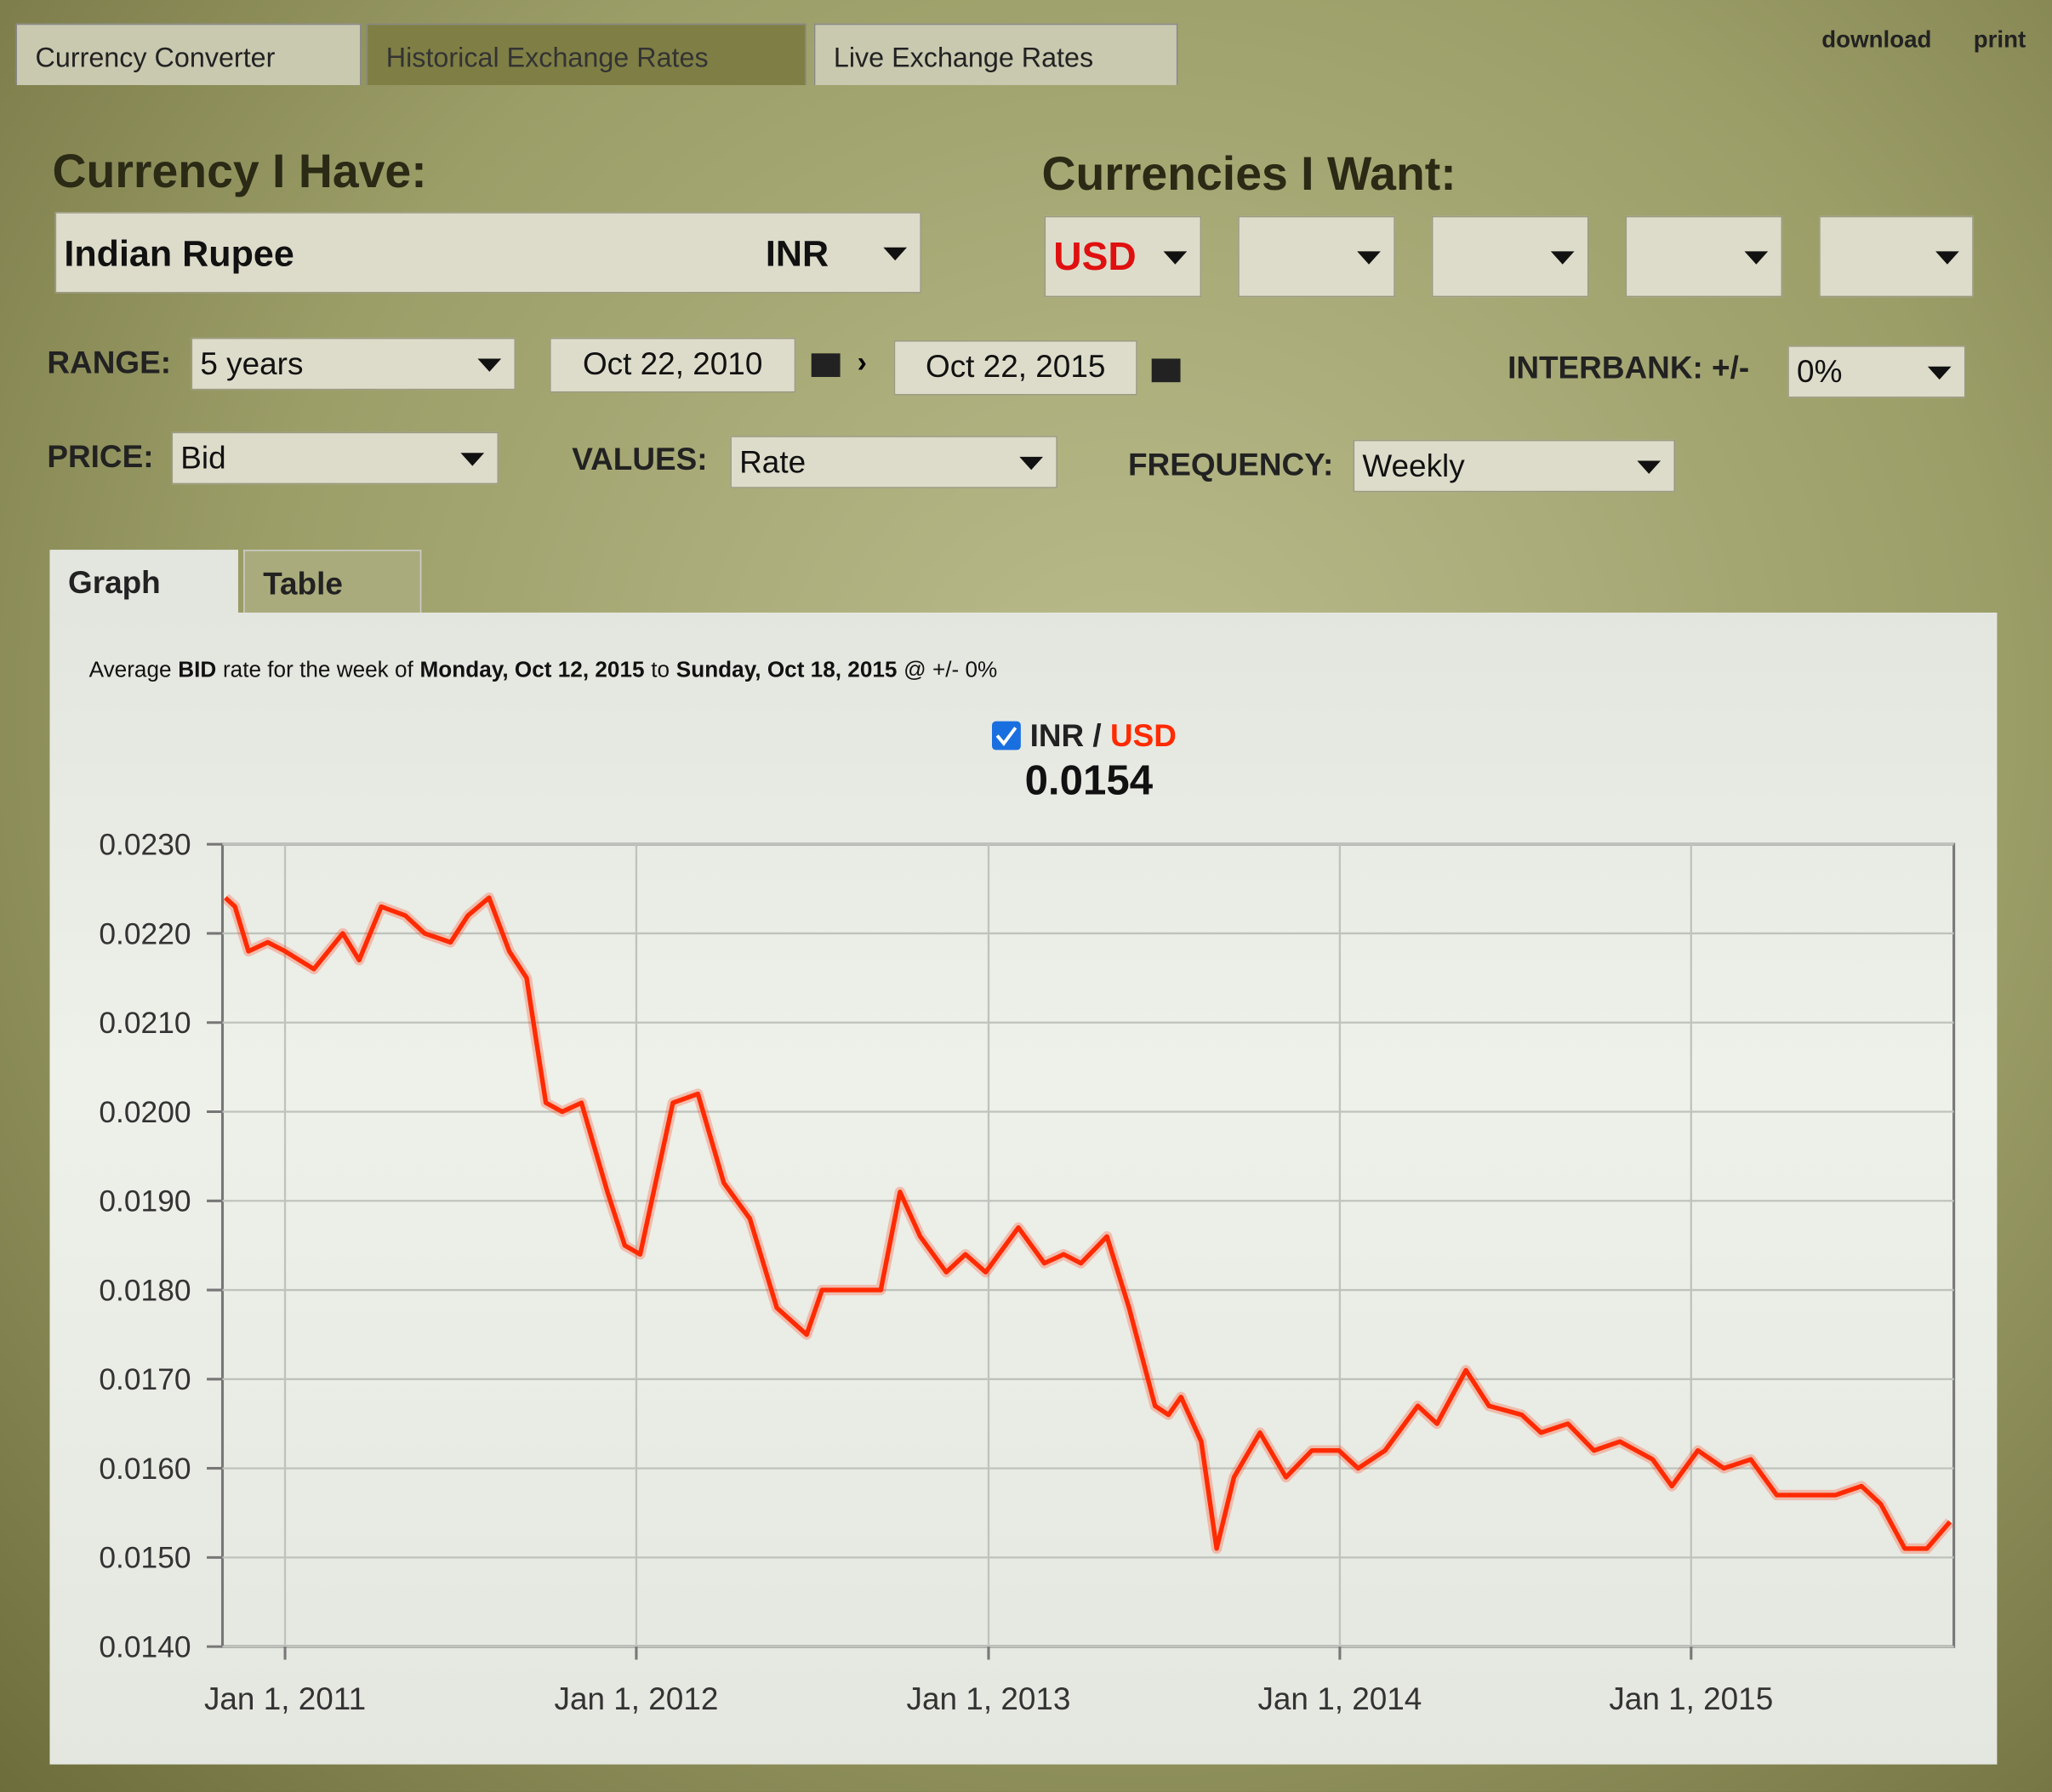 This screenshot has width=2052, height=1792. Describe the element at coordinates (532, 669) in the screenshot. I see `subtitle-part: Monday, Oct 12, 2015` at that location.